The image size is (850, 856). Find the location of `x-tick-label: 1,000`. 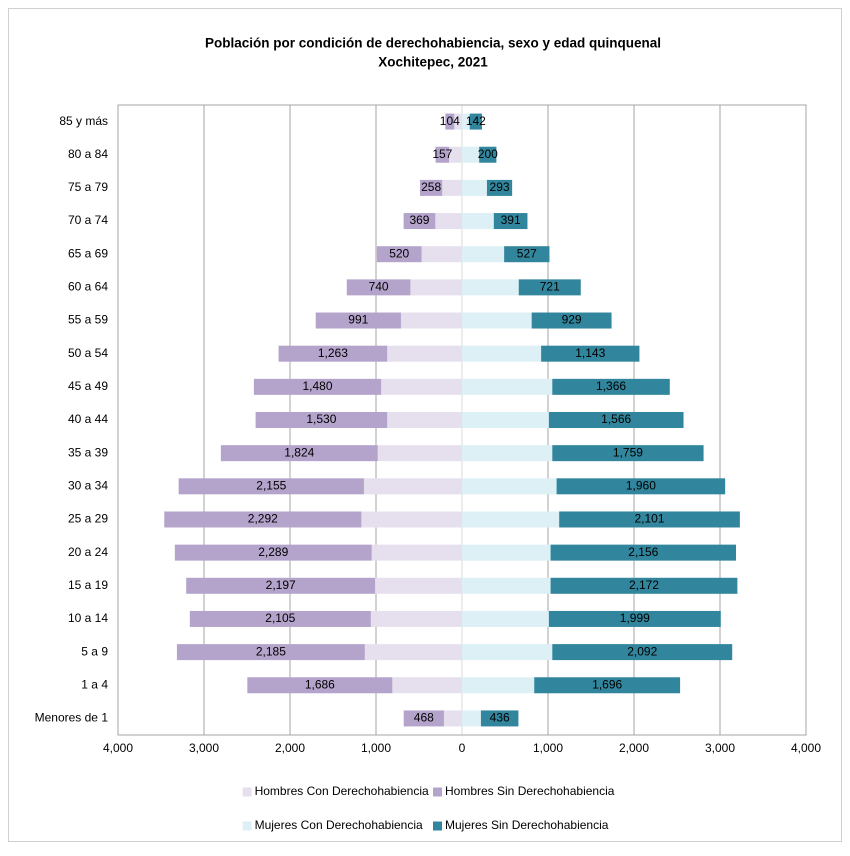

x-tick-label: 1,000 is located at coordinates (548, 748).